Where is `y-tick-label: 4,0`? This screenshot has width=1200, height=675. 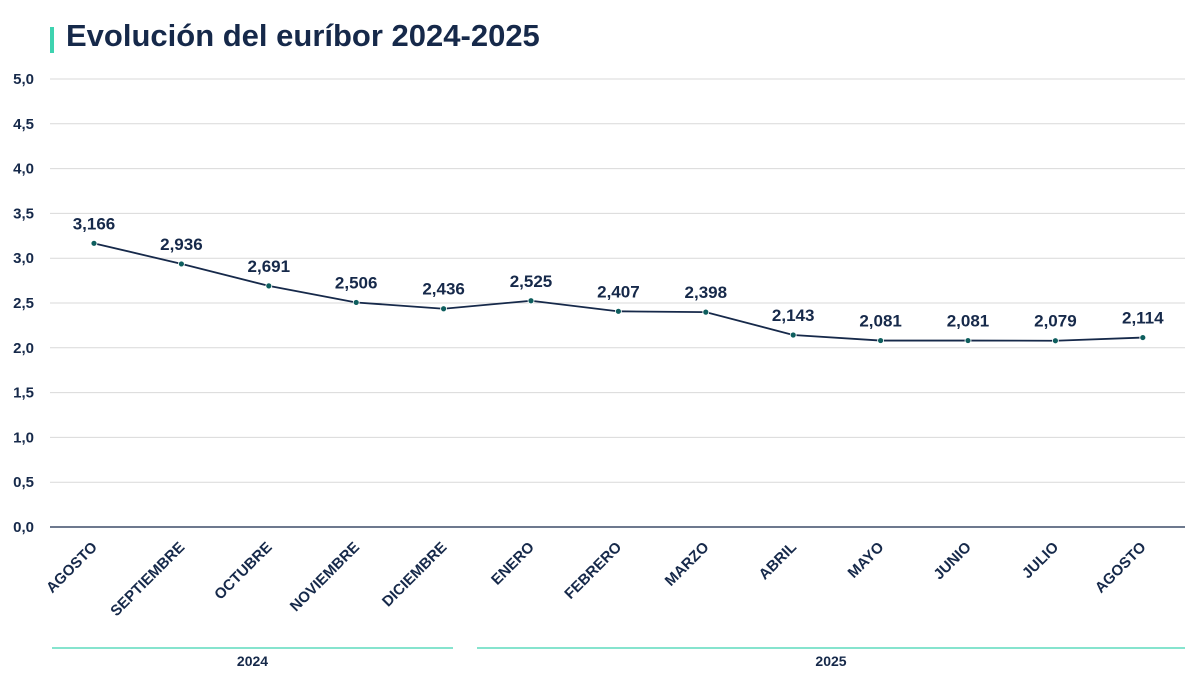
y-tick-label: 4,0 is located at coordinates (23, 169).